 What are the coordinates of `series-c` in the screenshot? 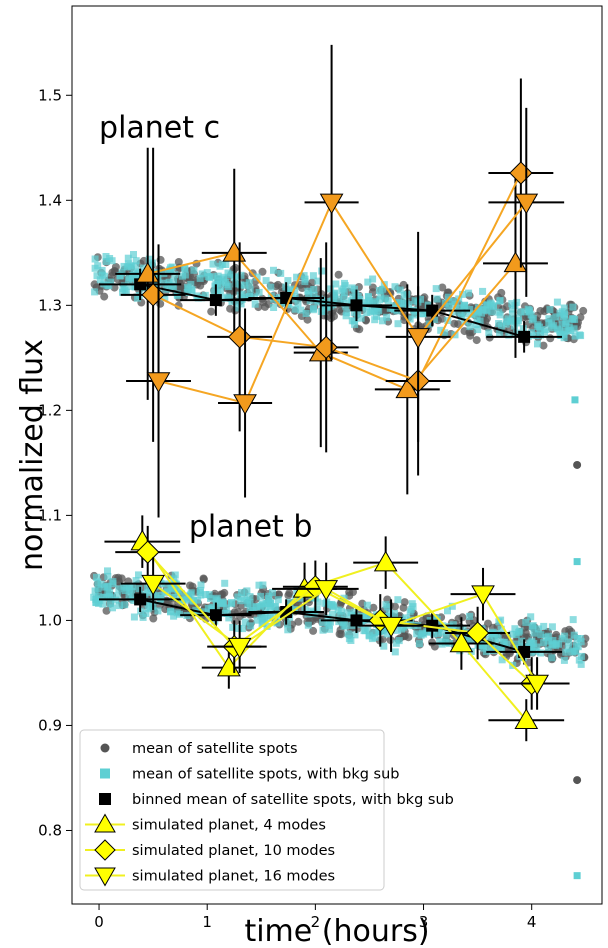 It's located at (330, 310).